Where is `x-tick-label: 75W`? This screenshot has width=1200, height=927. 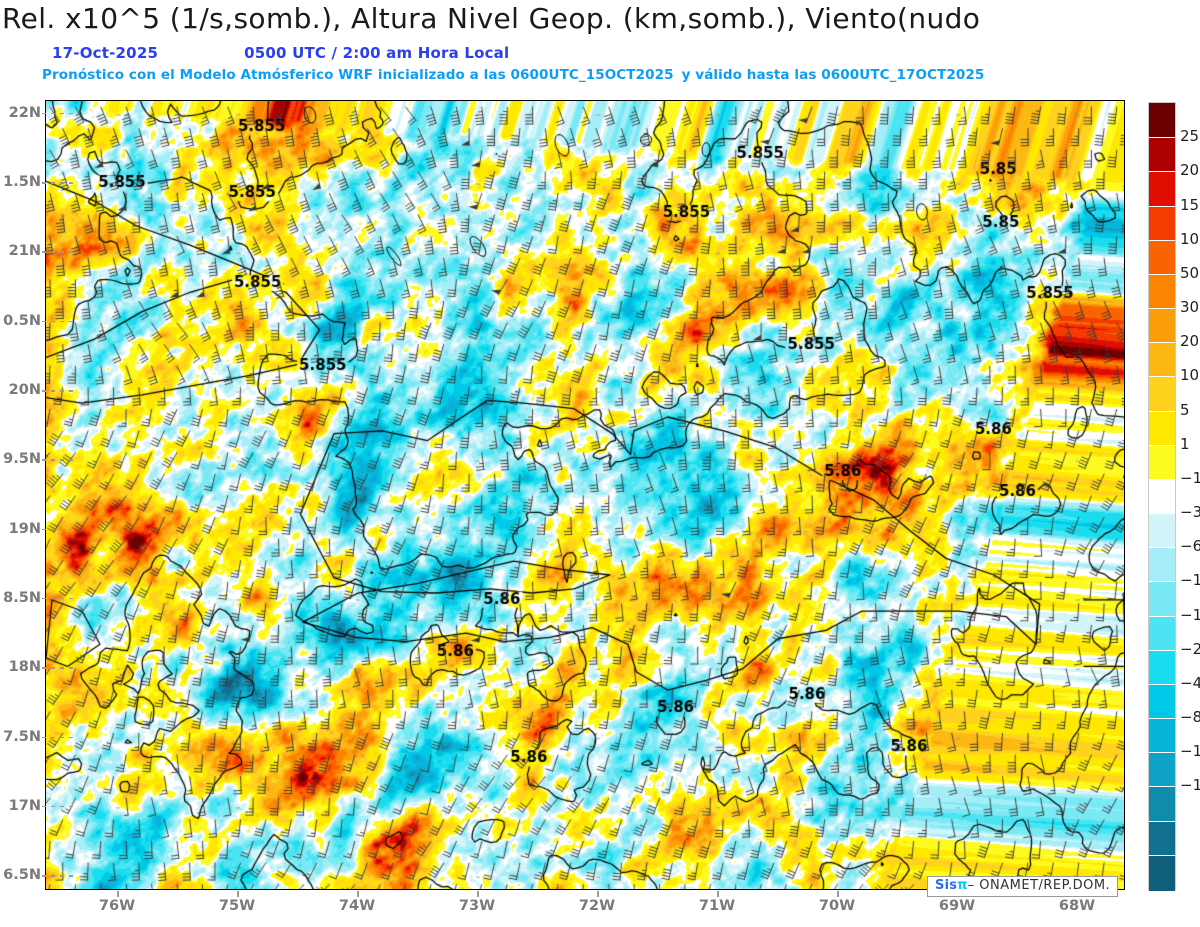 x-tick-label: 75W is located at coordinates (237, 906).